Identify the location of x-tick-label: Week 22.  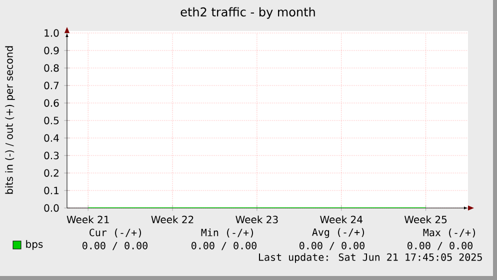
(172, 220).